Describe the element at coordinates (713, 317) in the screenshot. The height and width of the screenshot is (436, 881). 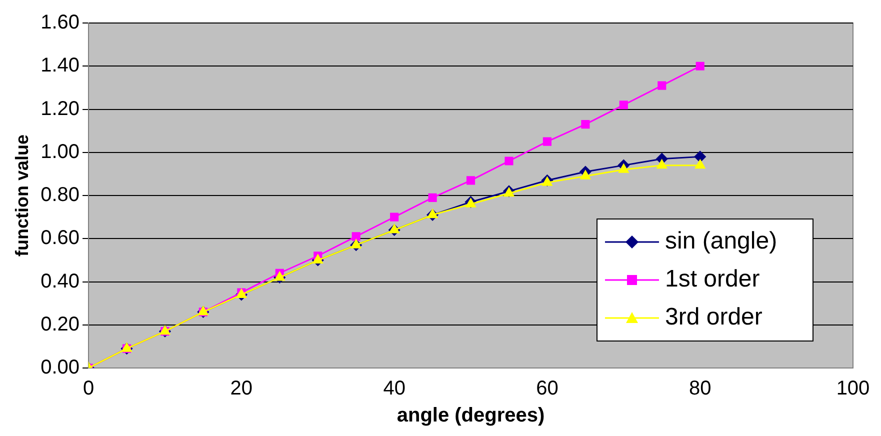
I see `legend-label: 3rd order` at that location.